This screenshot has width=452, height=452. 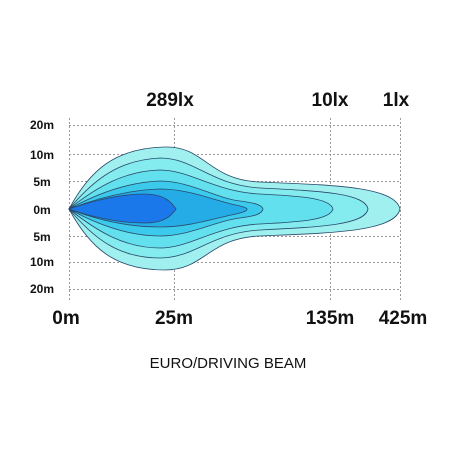 What do you see at coordinates (403, 318) in the screenshot?
I see `x-tick-label: 425m` at bounding box center [403, 318].